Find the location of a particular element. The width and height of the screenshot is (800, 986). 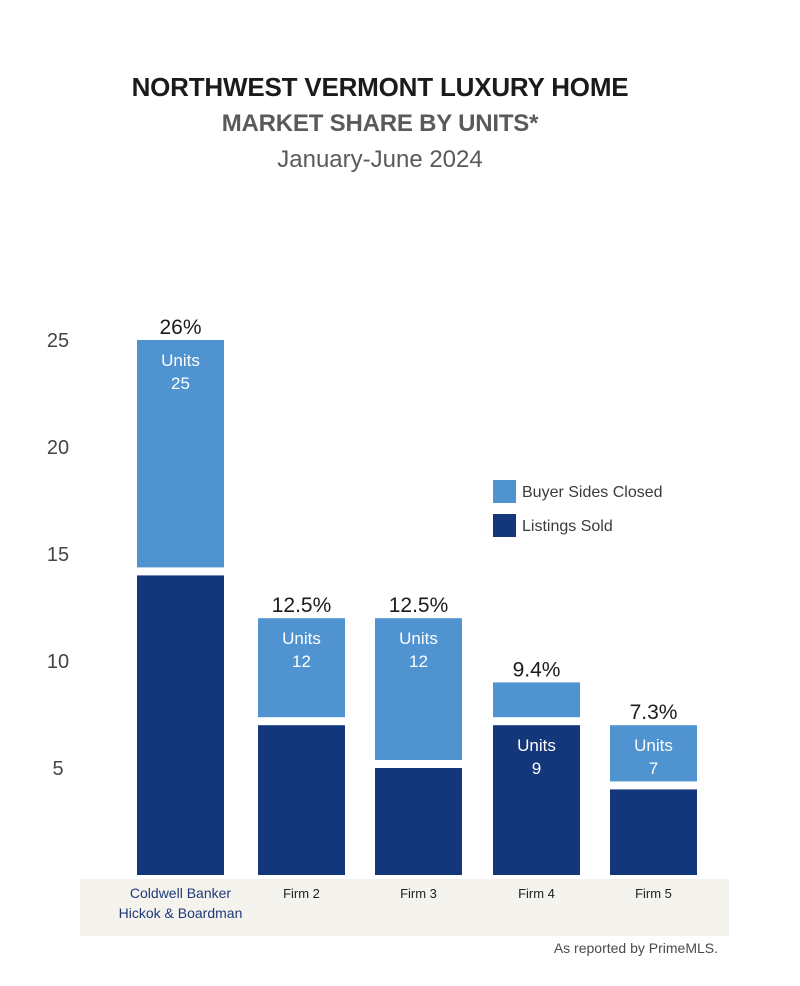

y-tick-label: 5 is located at coordinates (57, 769).